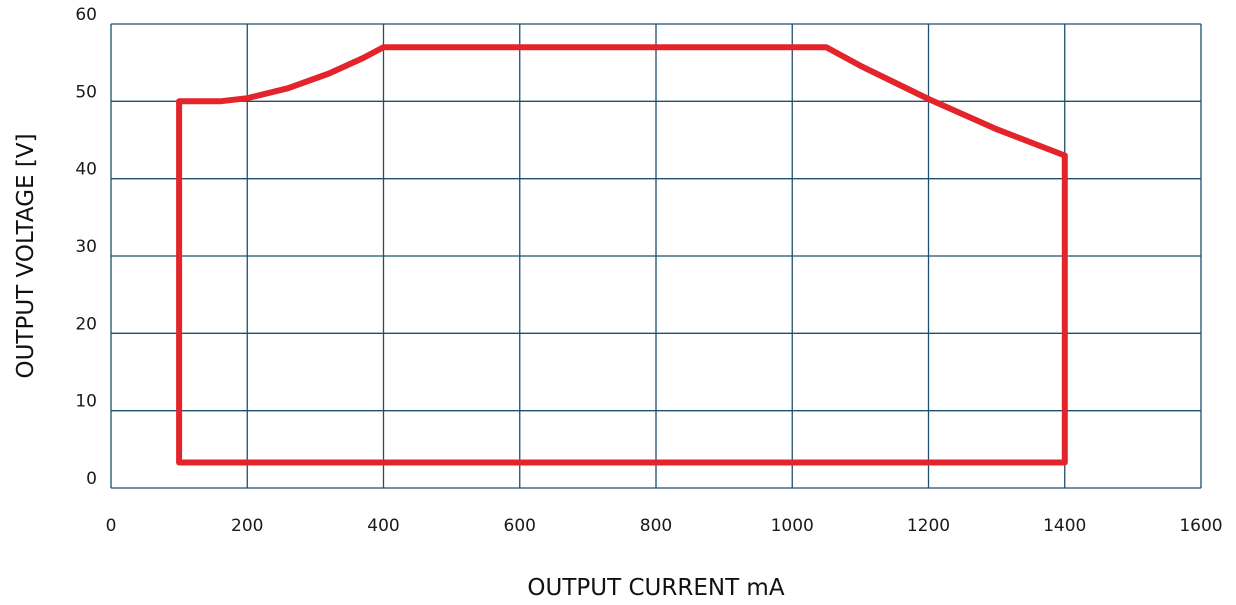 The image size is (1236, 605). I want to click on y-axis-title: OUTPUT VOLTAGE [V], so click(26, 255).